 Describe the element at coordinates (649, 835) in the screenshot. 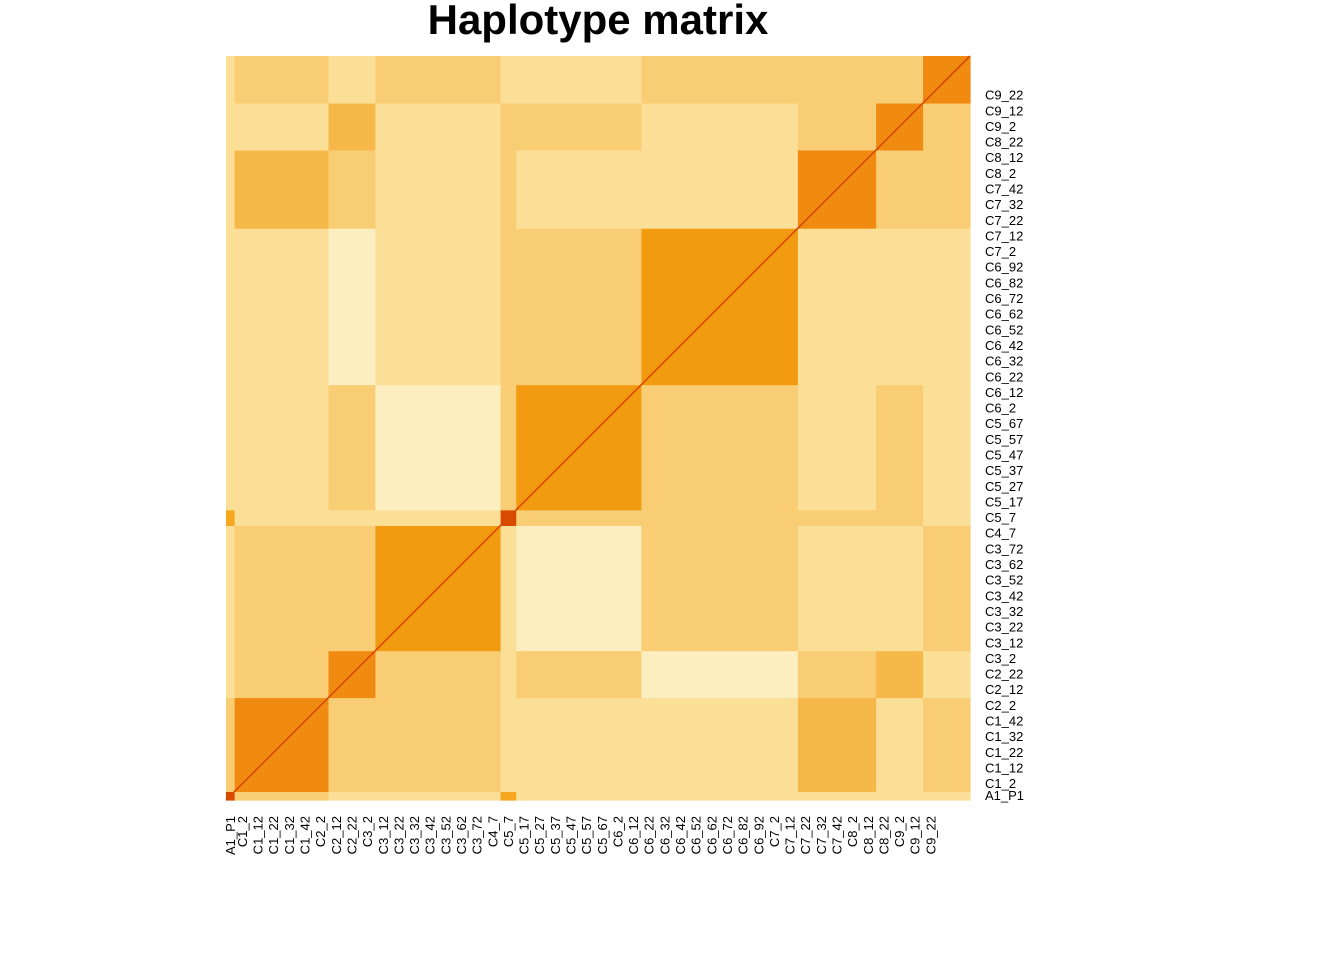

I see `x-tick-label: C6_22` at that location.